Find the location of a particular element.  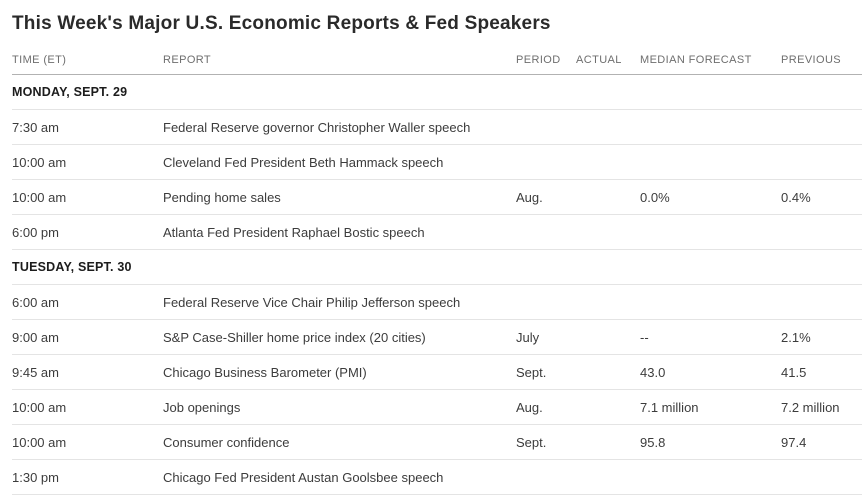

column-header-time: TIME (ET) is located at coordinates (39, 60).